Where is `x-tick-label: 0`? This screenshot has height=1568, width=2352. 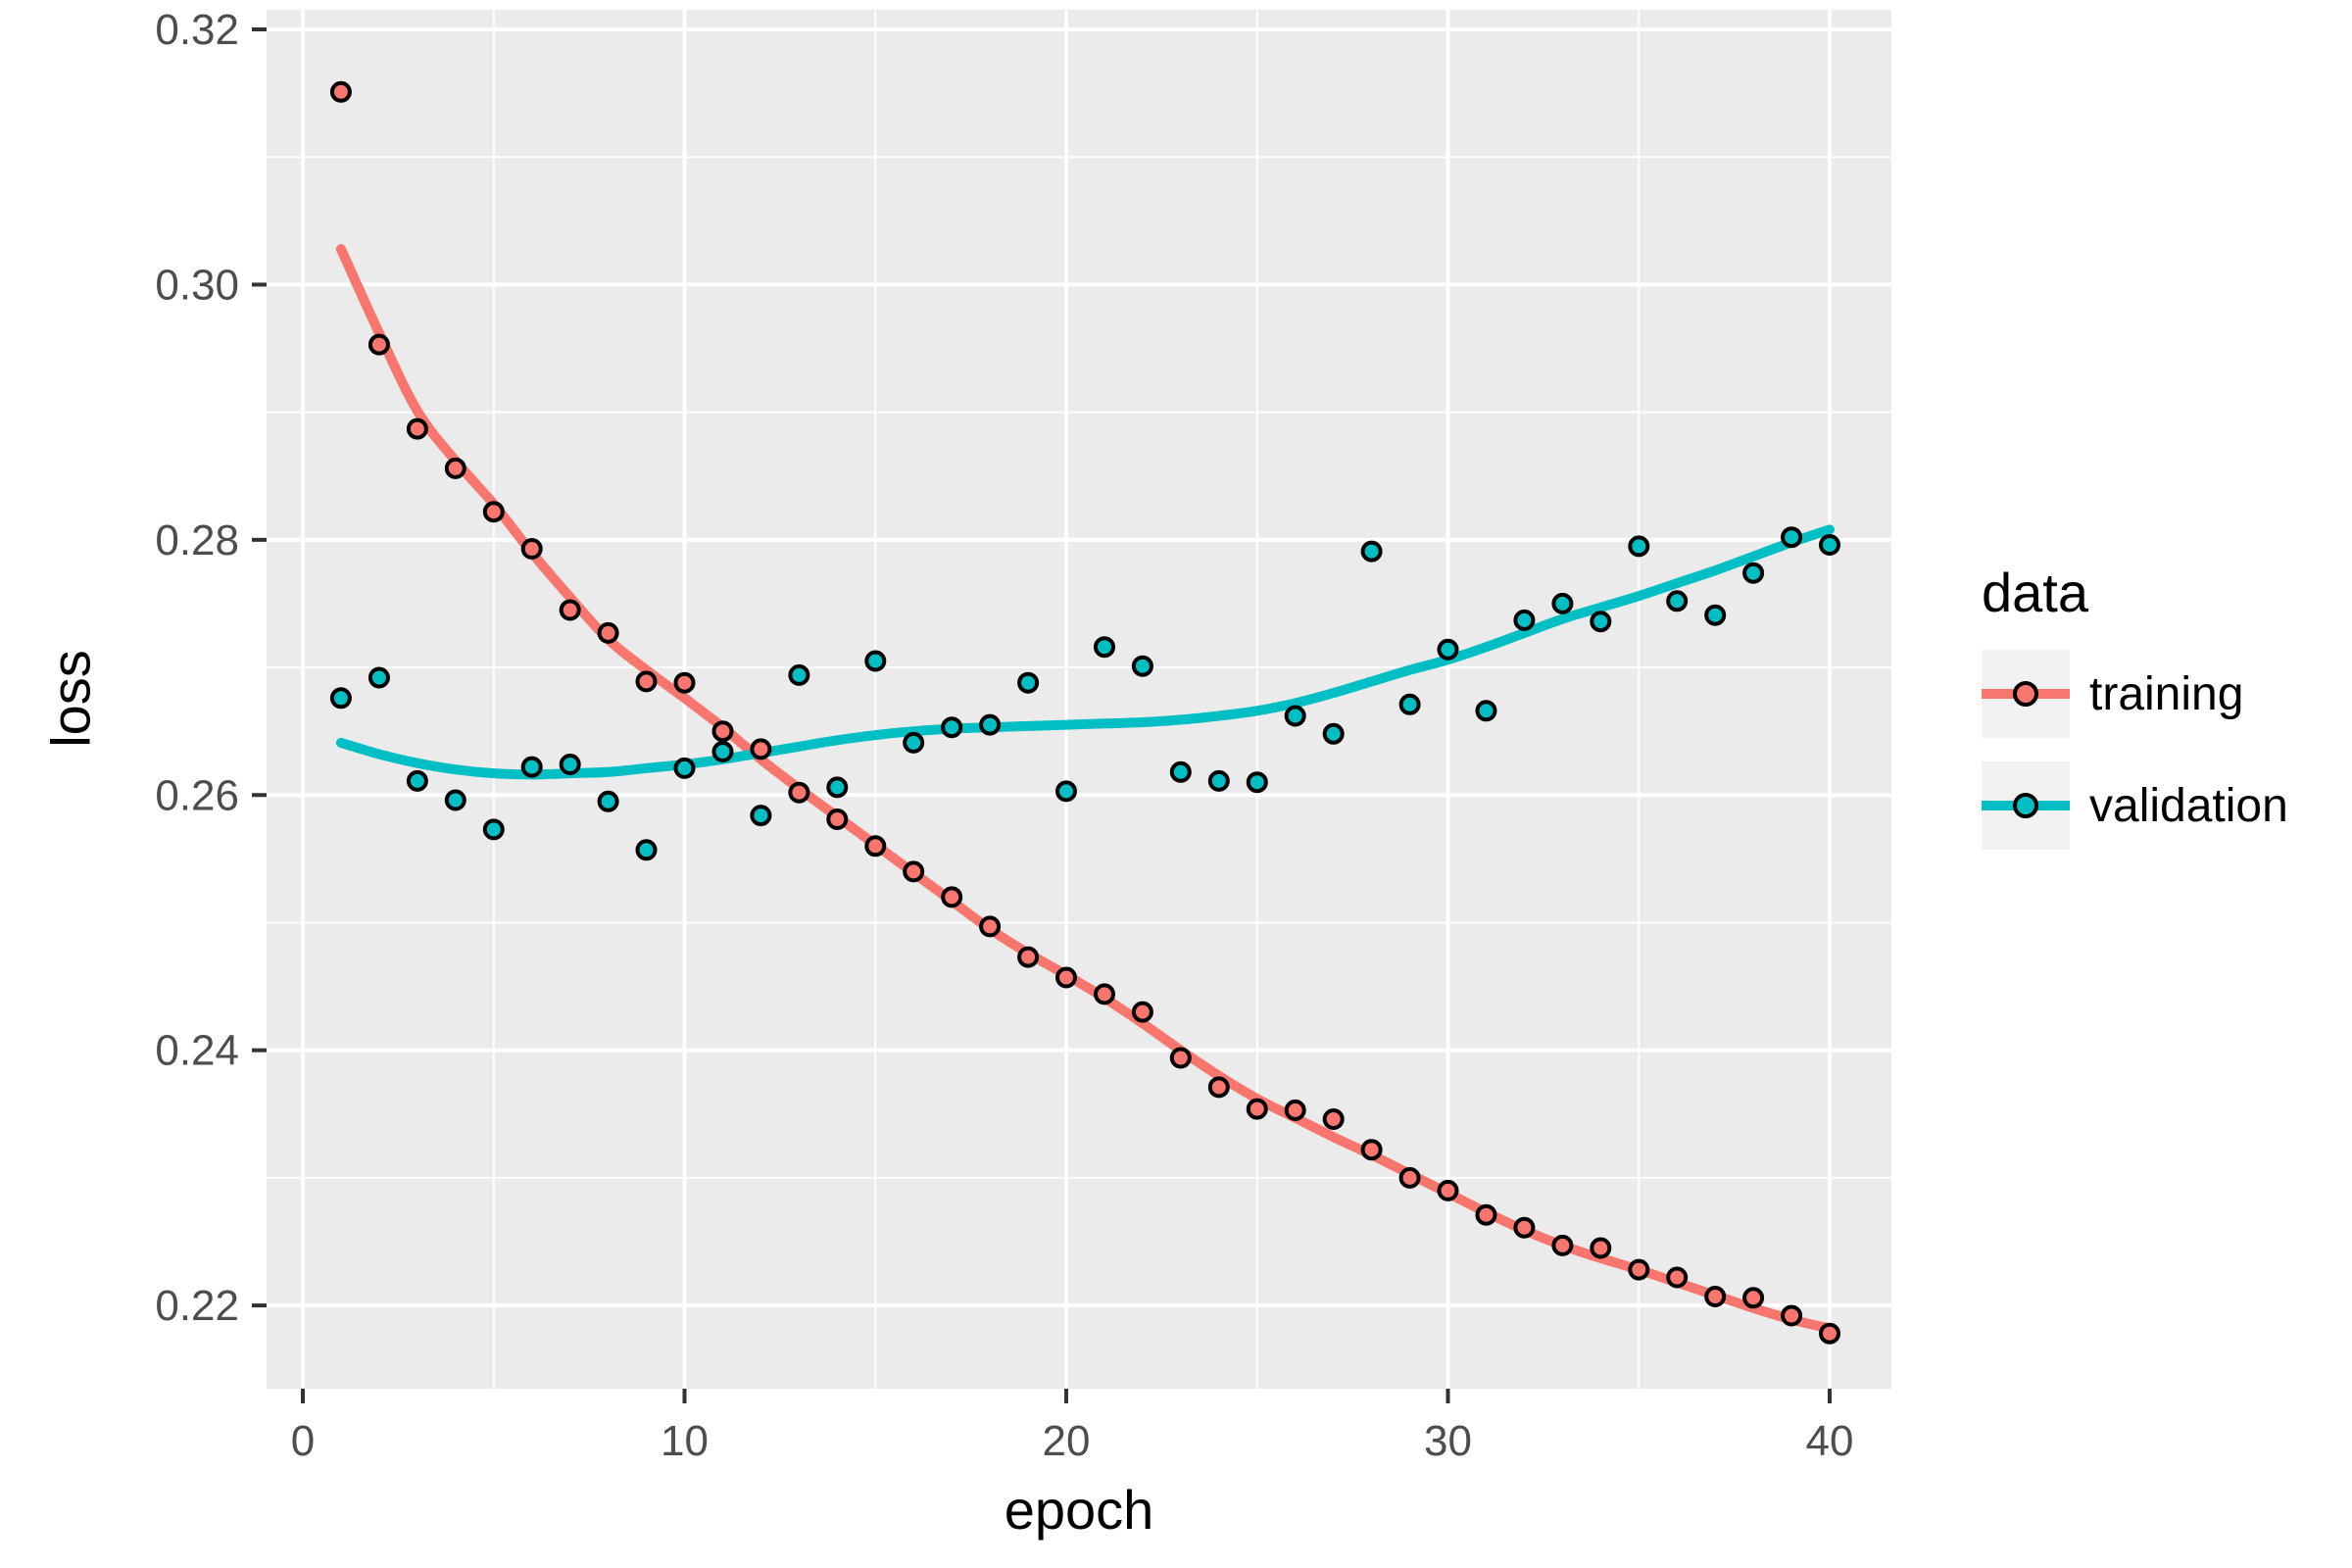 x-tick-label: 0 is located at coordinates (303, 1441).